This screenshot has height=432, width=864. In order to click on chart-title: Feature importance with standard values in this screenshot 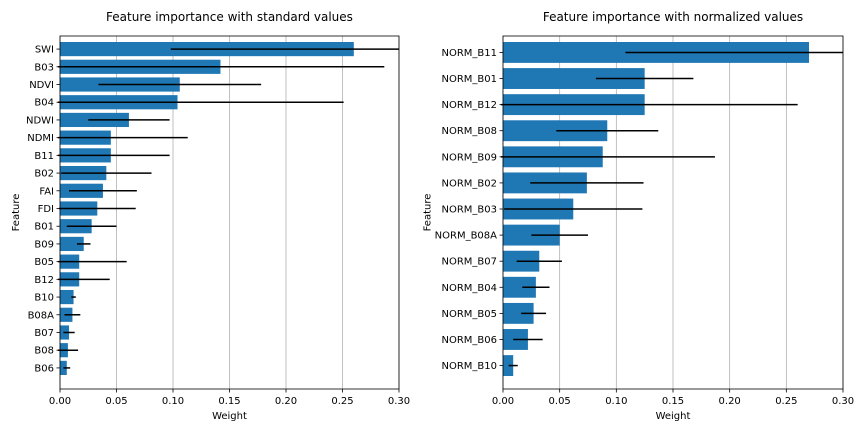, I will do `click(229, 17)`.